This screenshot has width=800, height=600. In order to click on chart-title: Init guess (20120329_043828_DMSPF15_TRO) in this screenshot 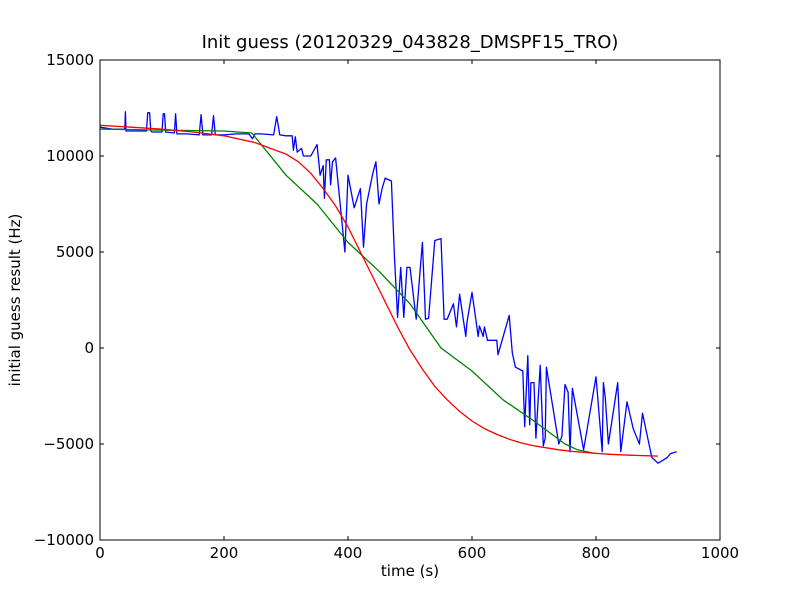, I will do `click(410, 42)`.